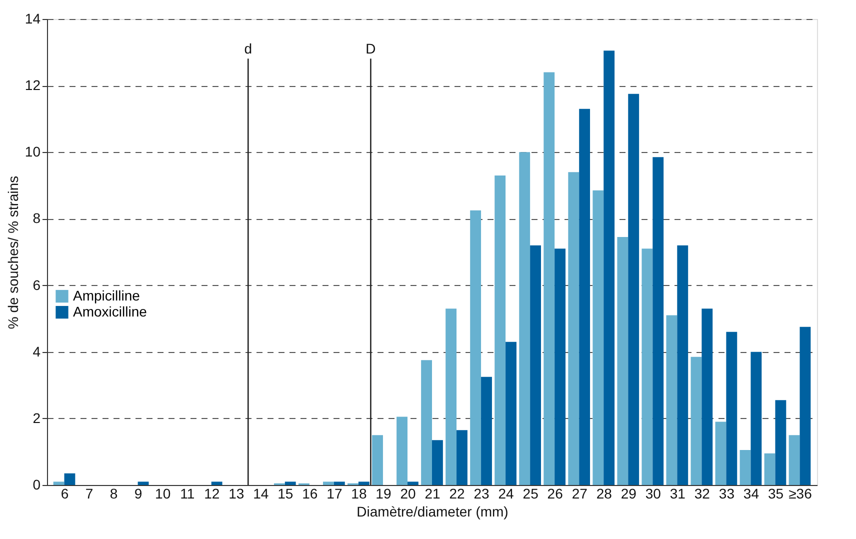  I want to click on x-tick-label: 24, so click(506, 494).